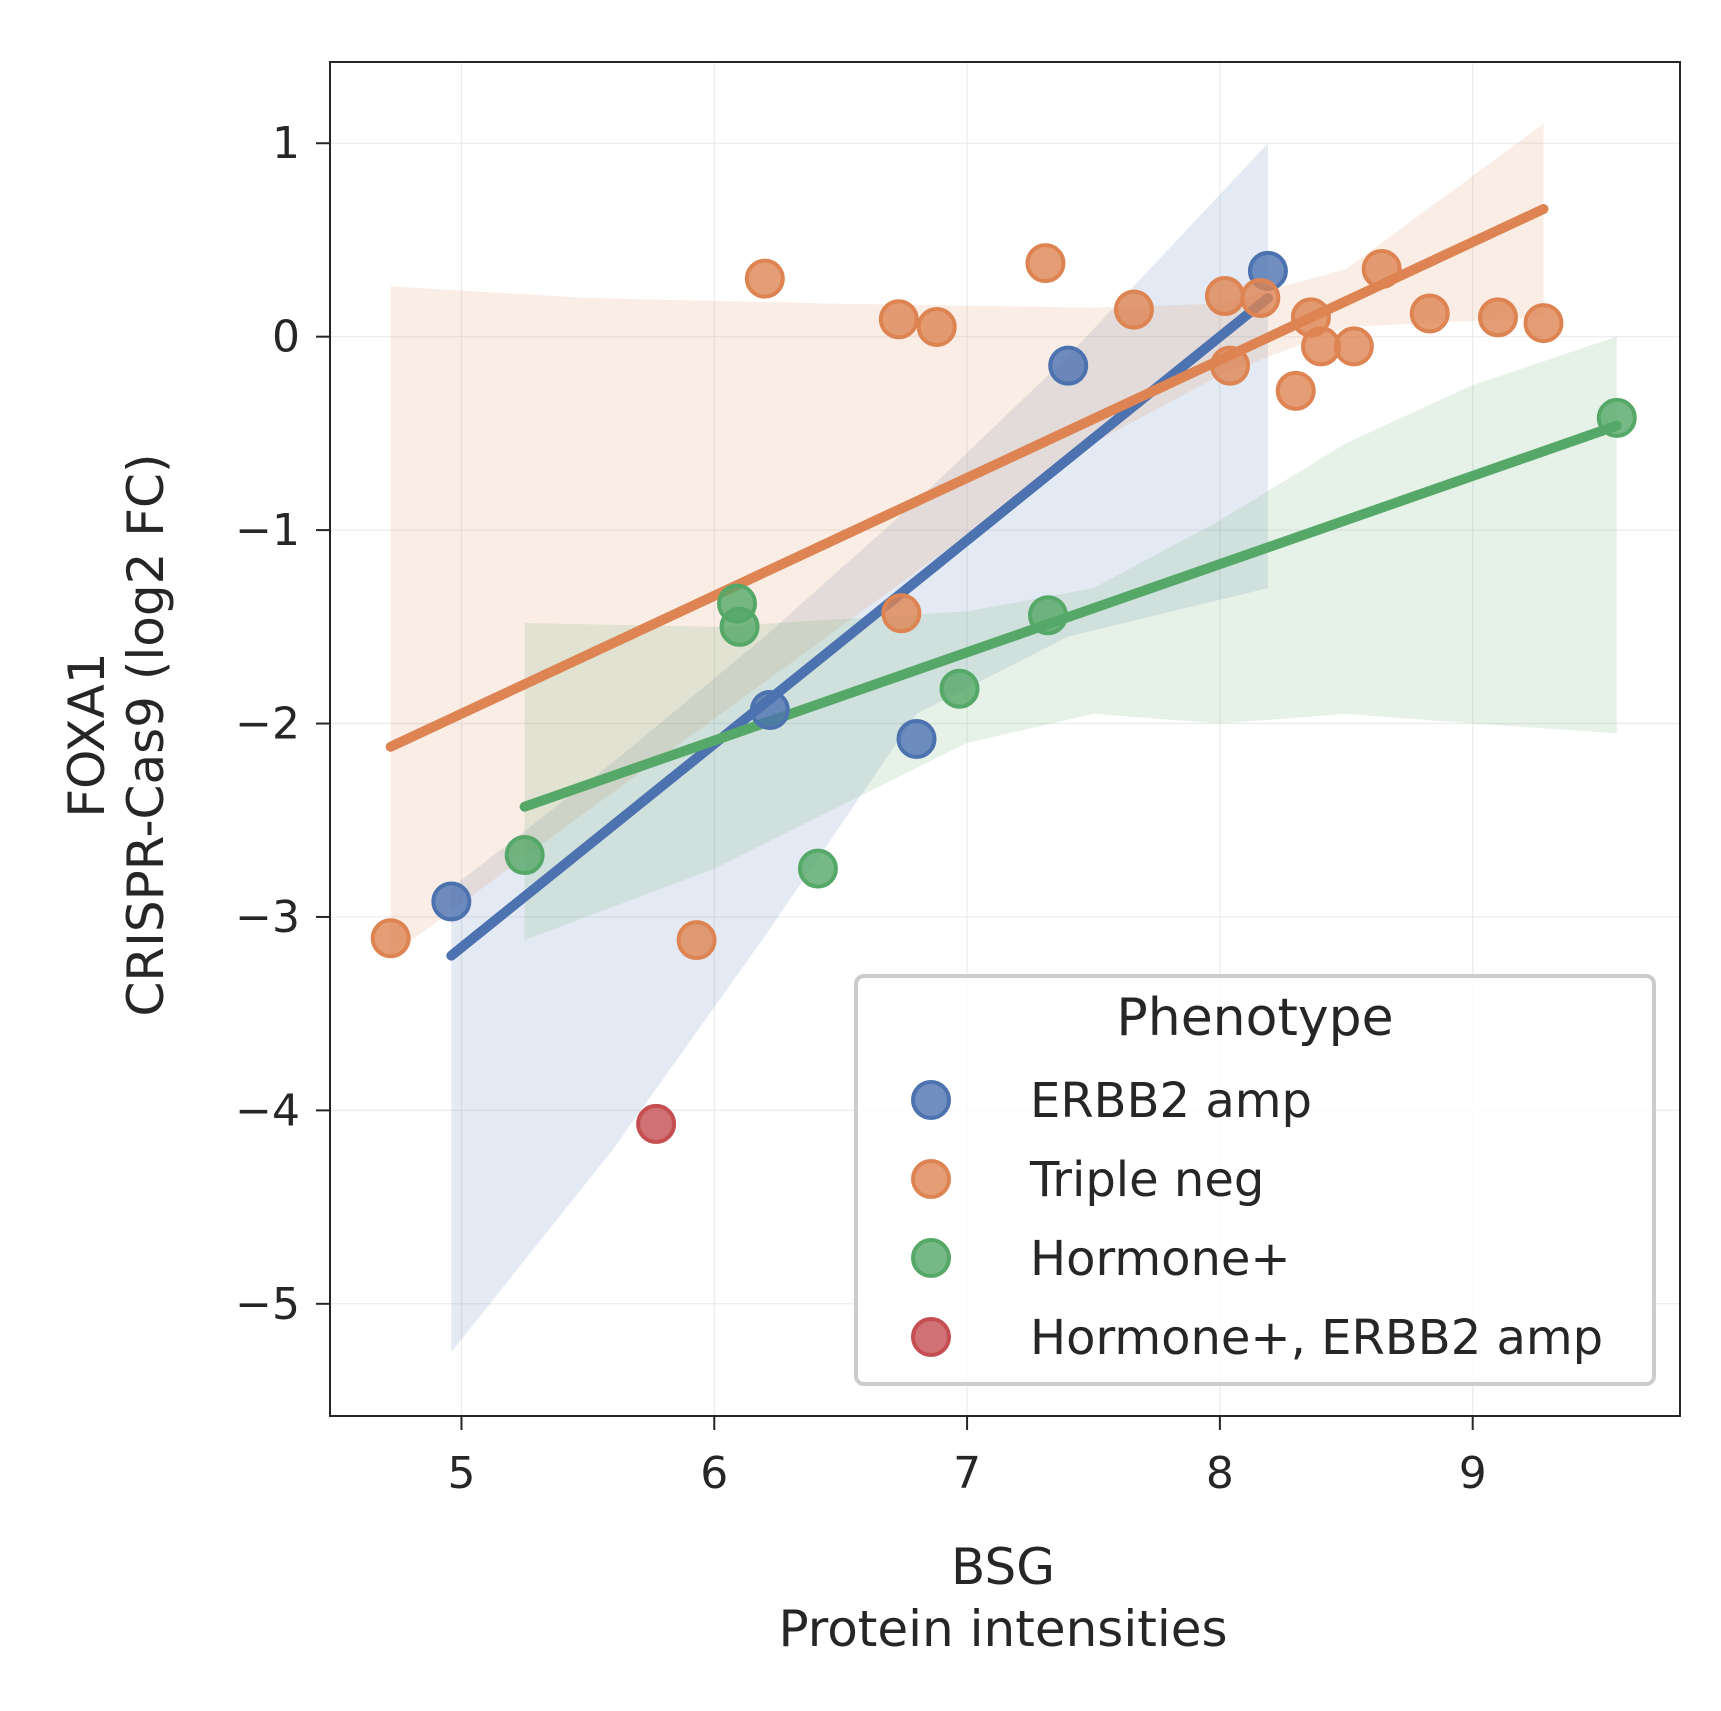 This screenshot has width=1721, height=1711. I want to click on legend-label: Hormone+, ERBB2 amp, so click(1316, 1338).